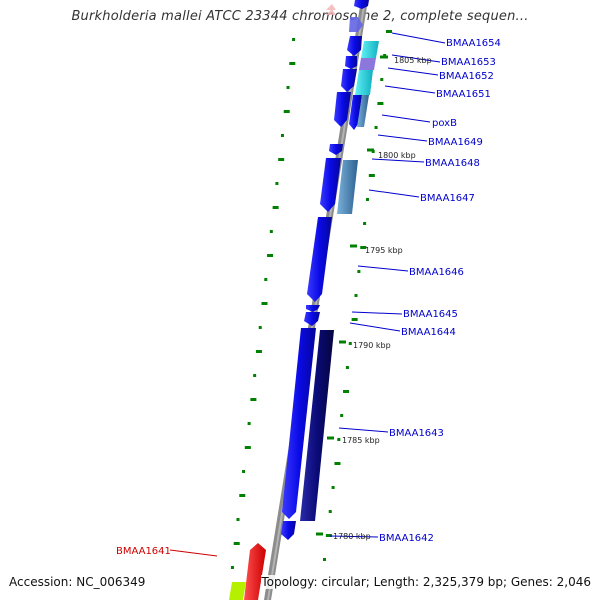  Describe the element at coordinates (313, 308) in the screenshot. I see `gene-arrow-bmaa1645` at that location.